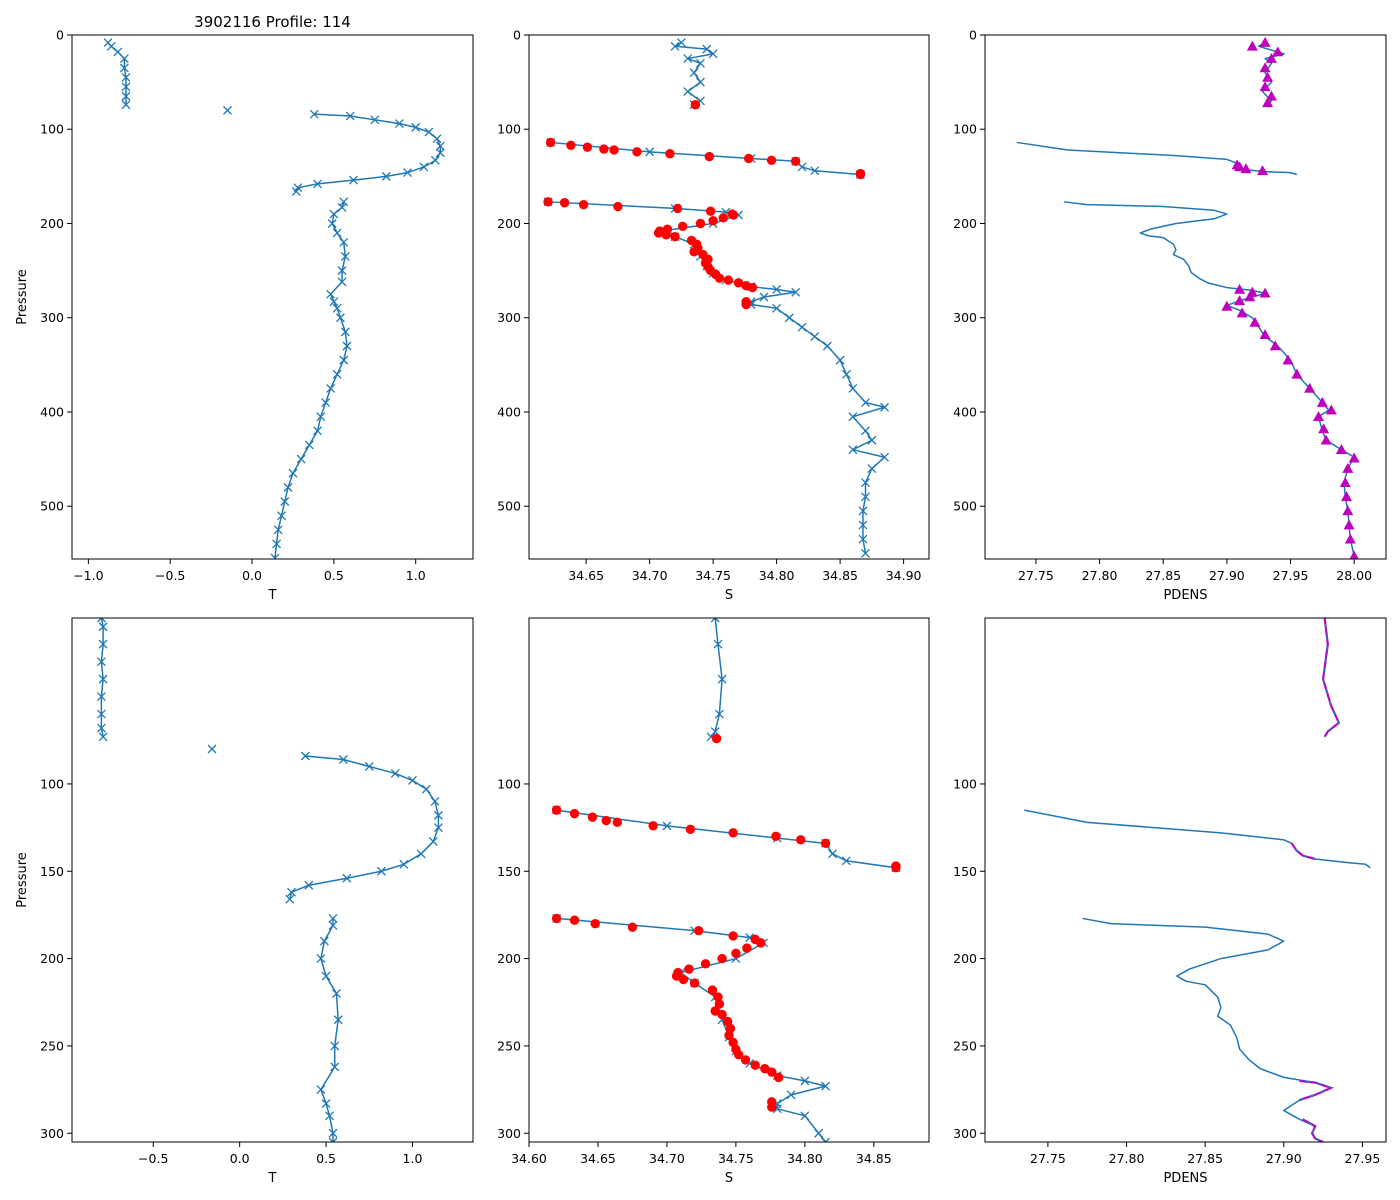  I want to click on x-tick-label: 27.85, so click(1205, 1158).